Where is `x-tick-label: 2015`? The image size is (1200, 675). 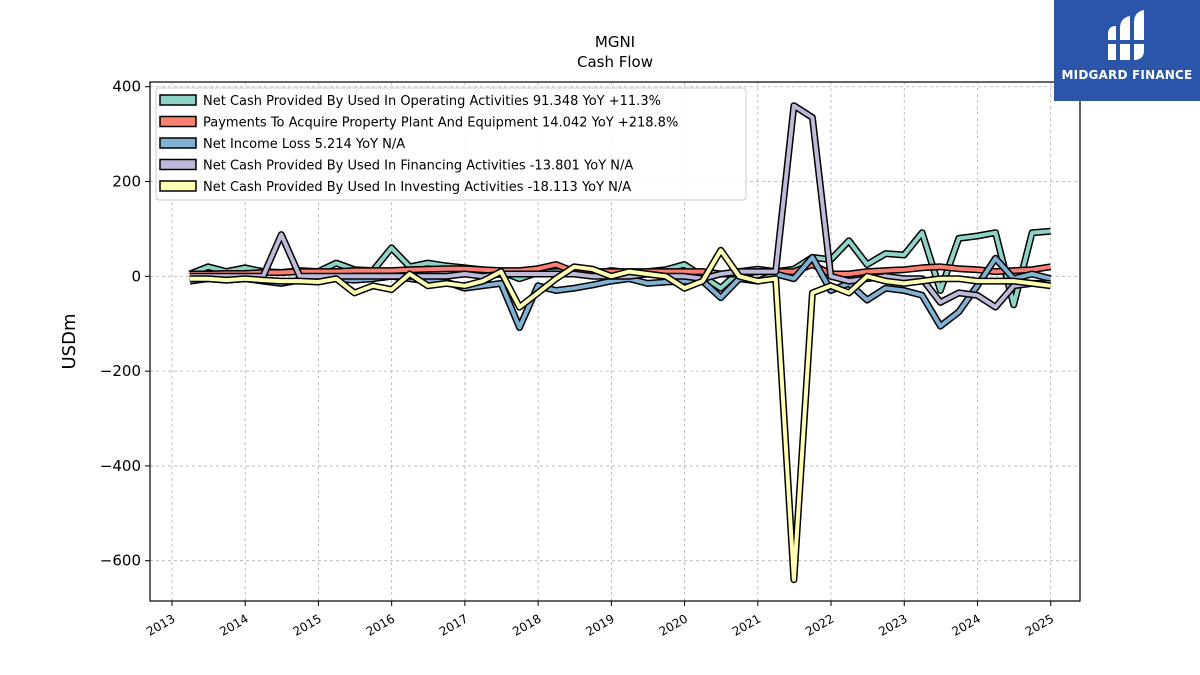 x-tick-label: 2015 is located at coordinates (306, 624).